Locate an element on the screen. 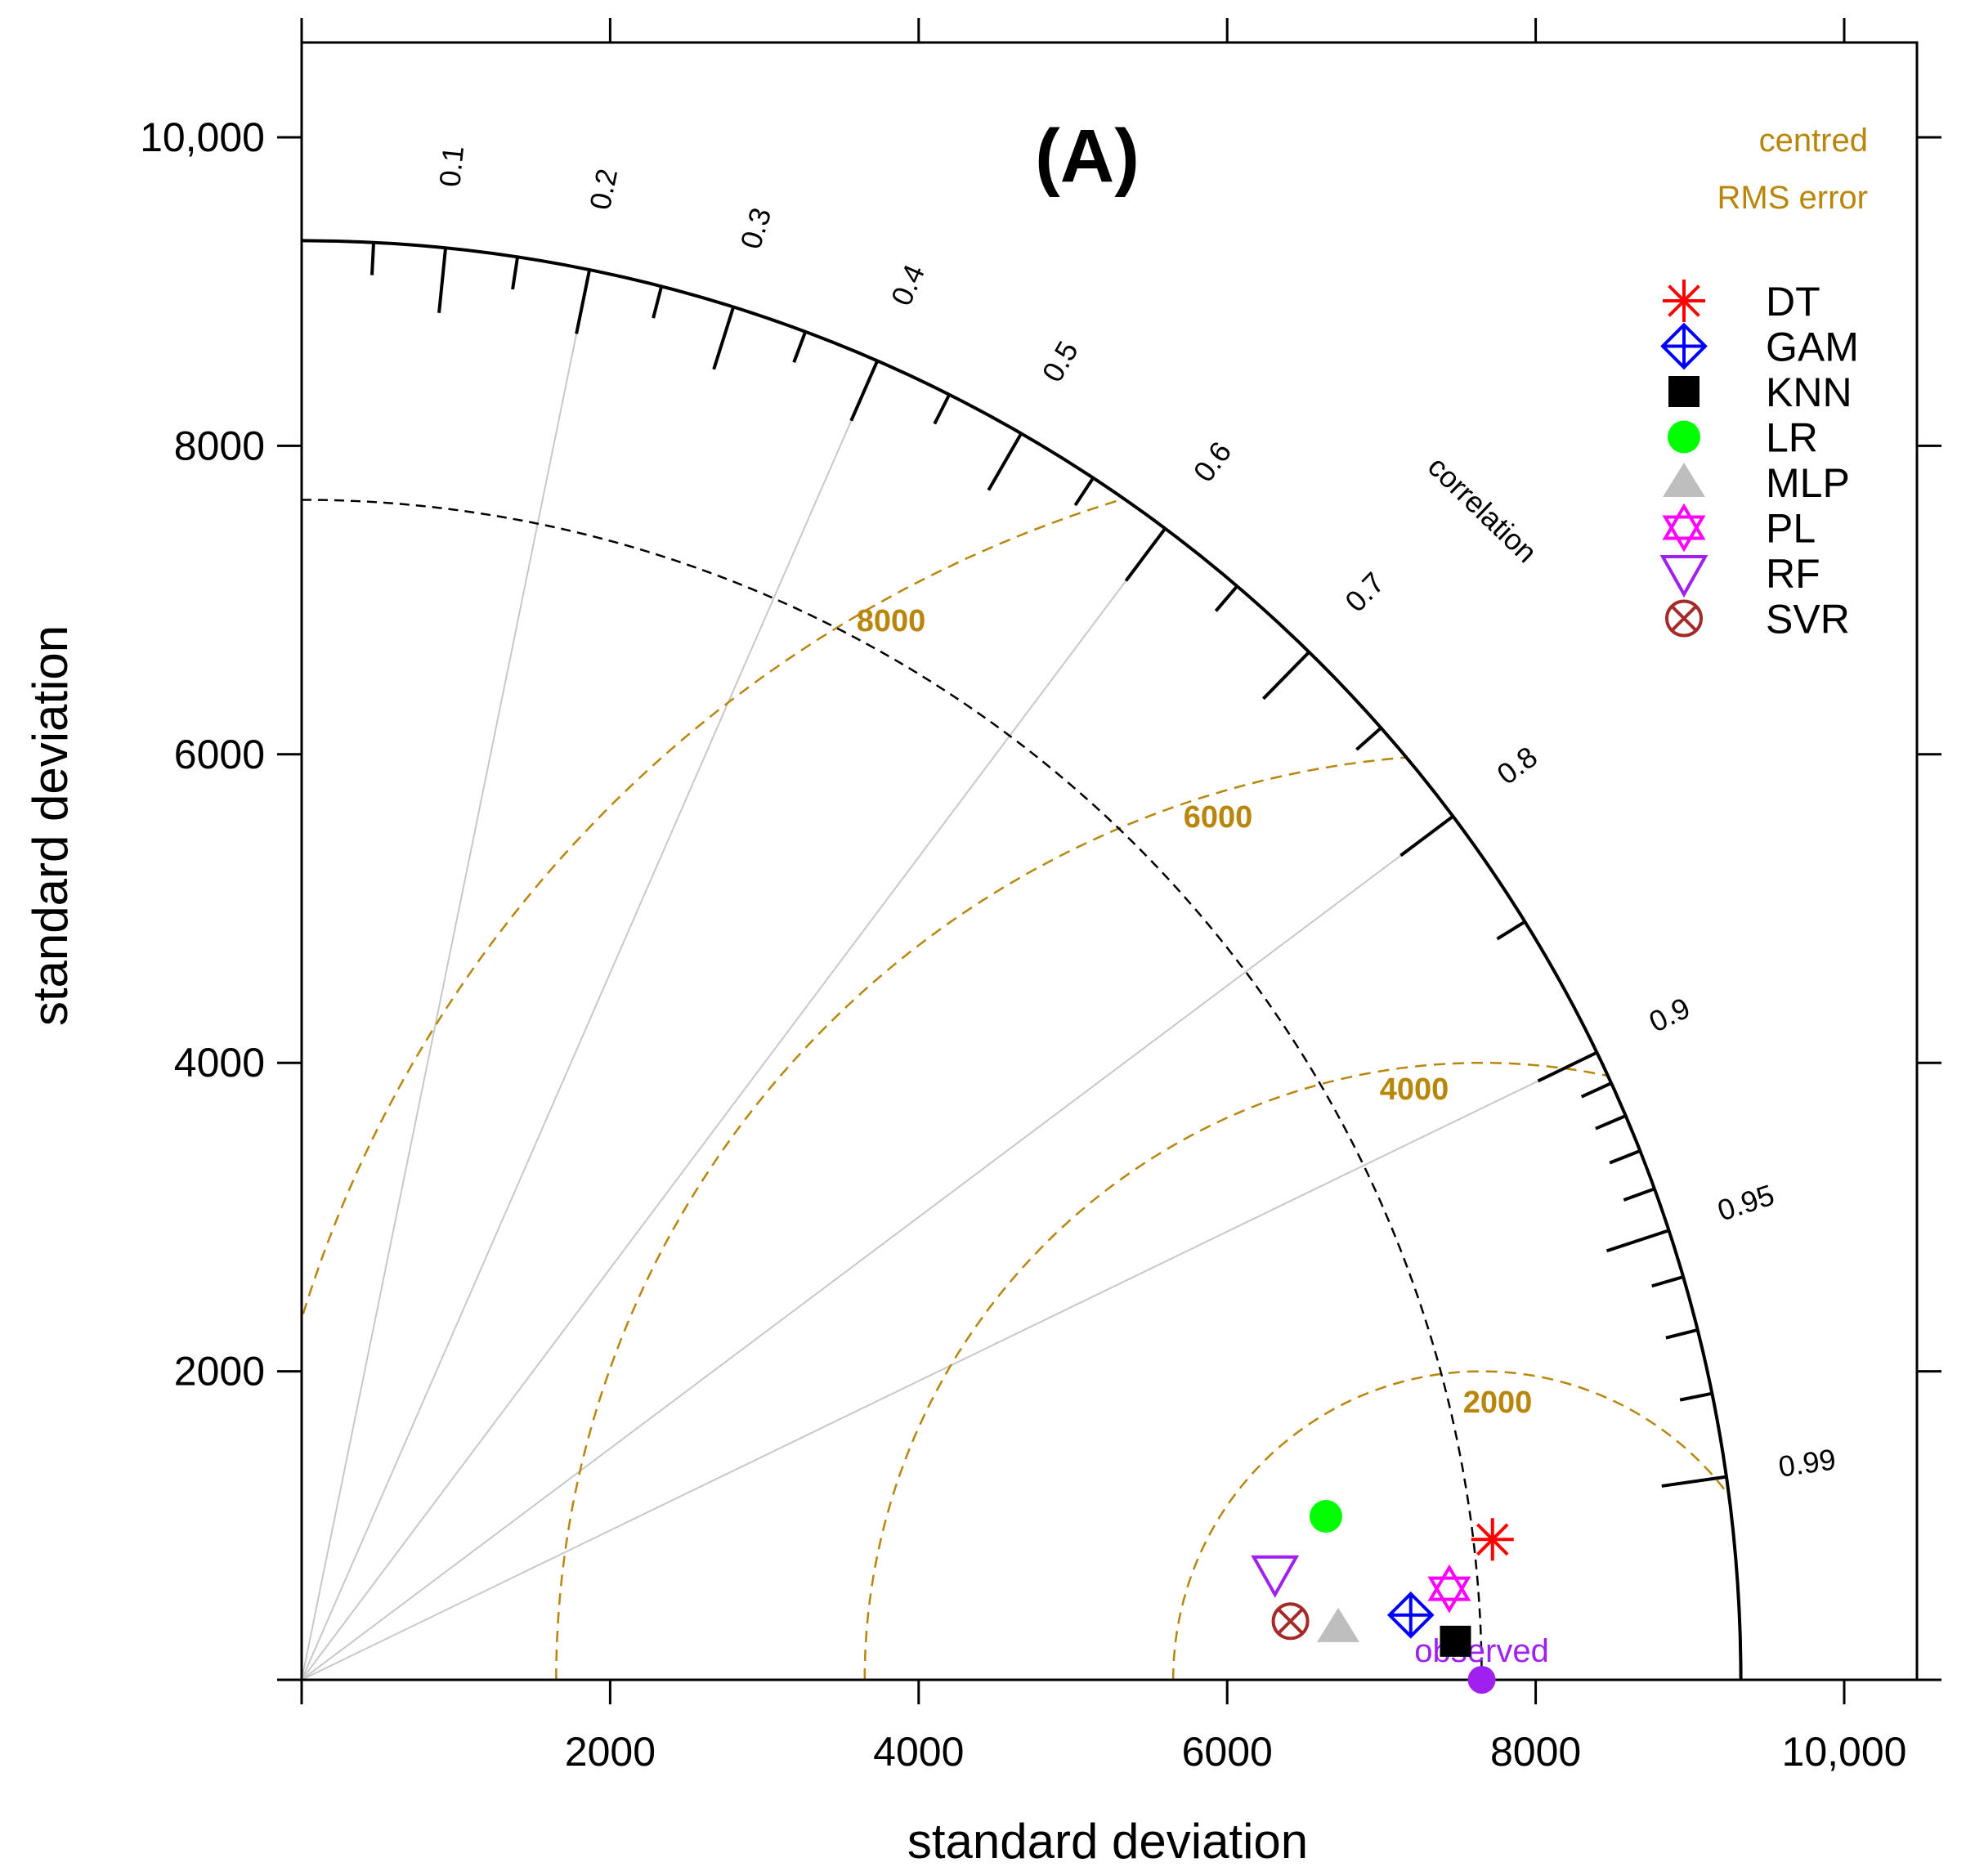 This screenshot has height=1876, width=1966. x-tick-label: 8000 is located at coordinates (1536, 1752).